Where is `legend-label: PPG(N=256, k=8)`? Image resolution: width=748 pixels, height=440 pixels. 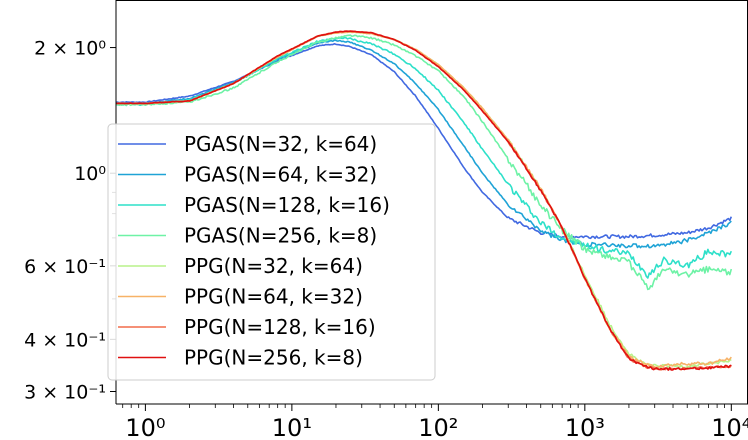
legend-label: PPG(N=256, k=8) is located at coordinates (273, 358).